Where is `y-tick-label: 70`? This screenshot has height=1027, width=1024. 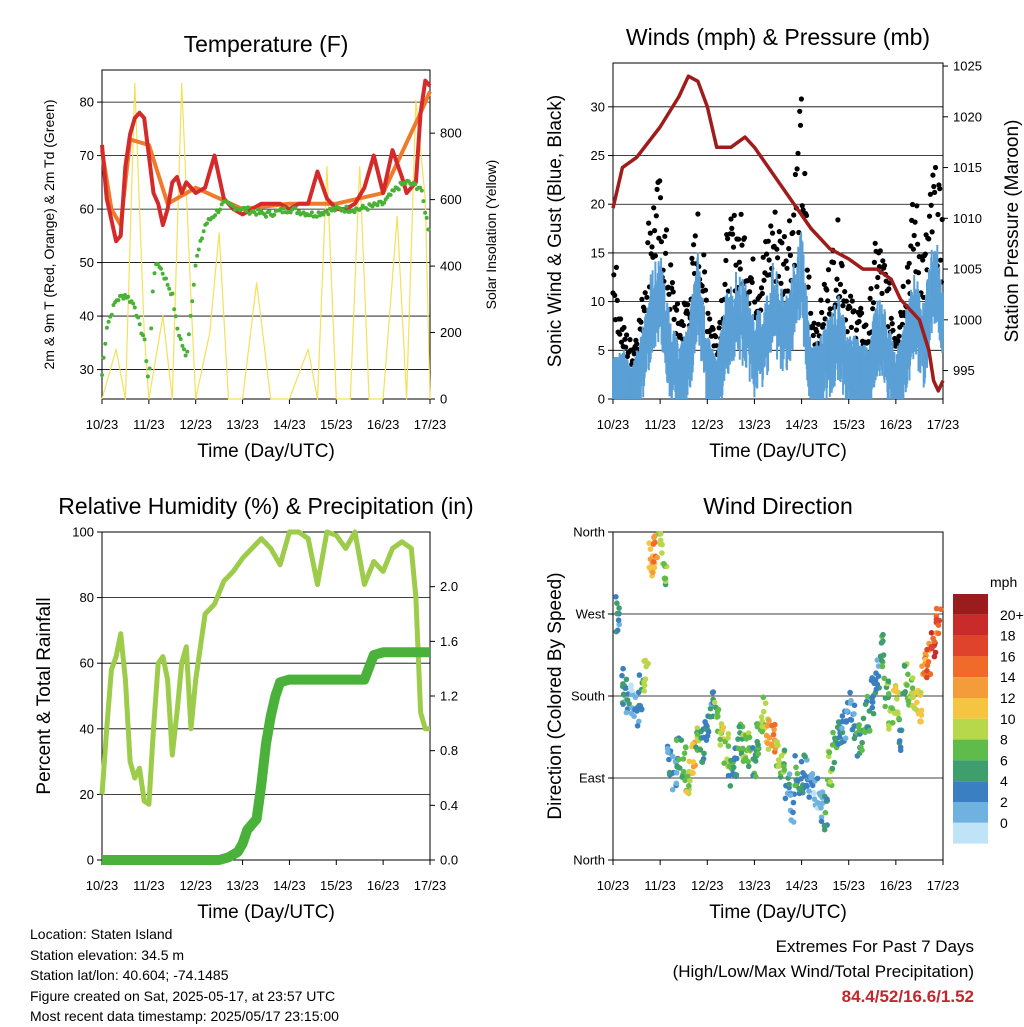
y-tick-label: 70 is located at coordinates (87, 155).